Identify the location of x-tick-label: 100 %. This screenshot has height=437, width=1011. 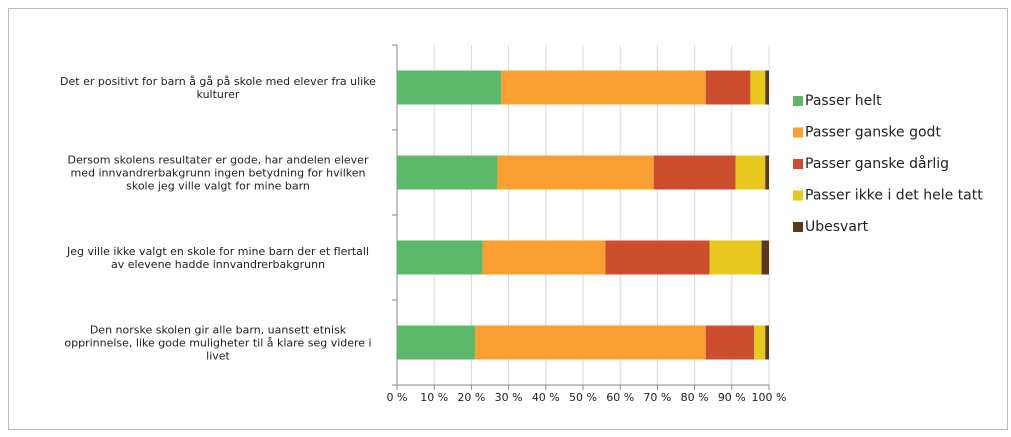
(769, 397).